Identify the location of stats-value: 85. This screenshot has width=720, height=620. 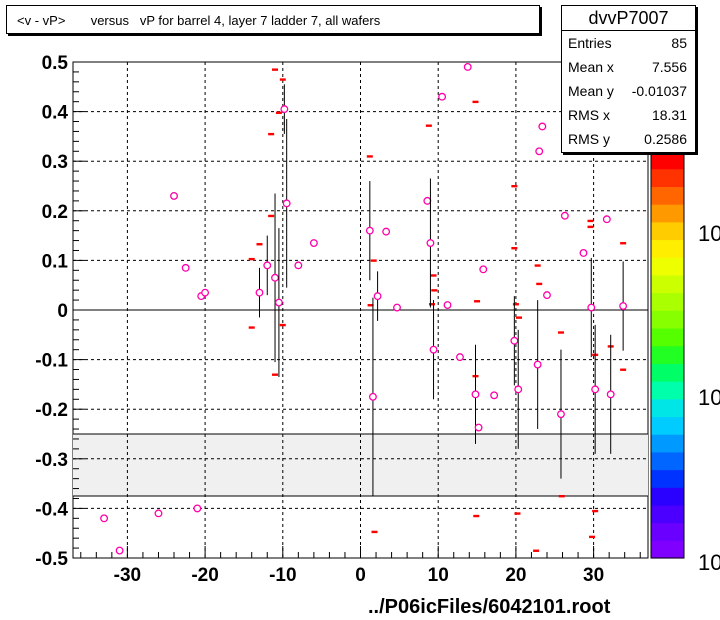
(679, 43).